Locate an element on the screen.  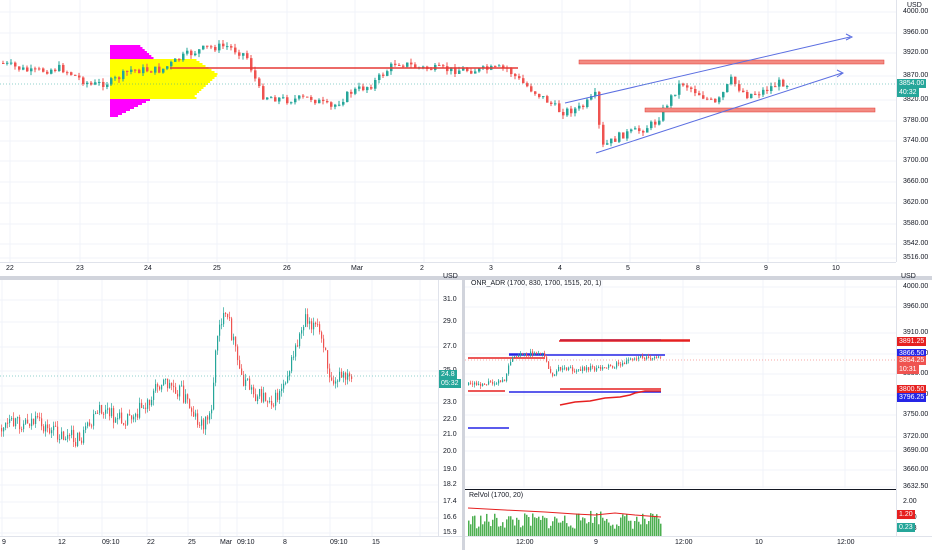
level-price-tag: 3866.50 is located at coordinates (912, 353).